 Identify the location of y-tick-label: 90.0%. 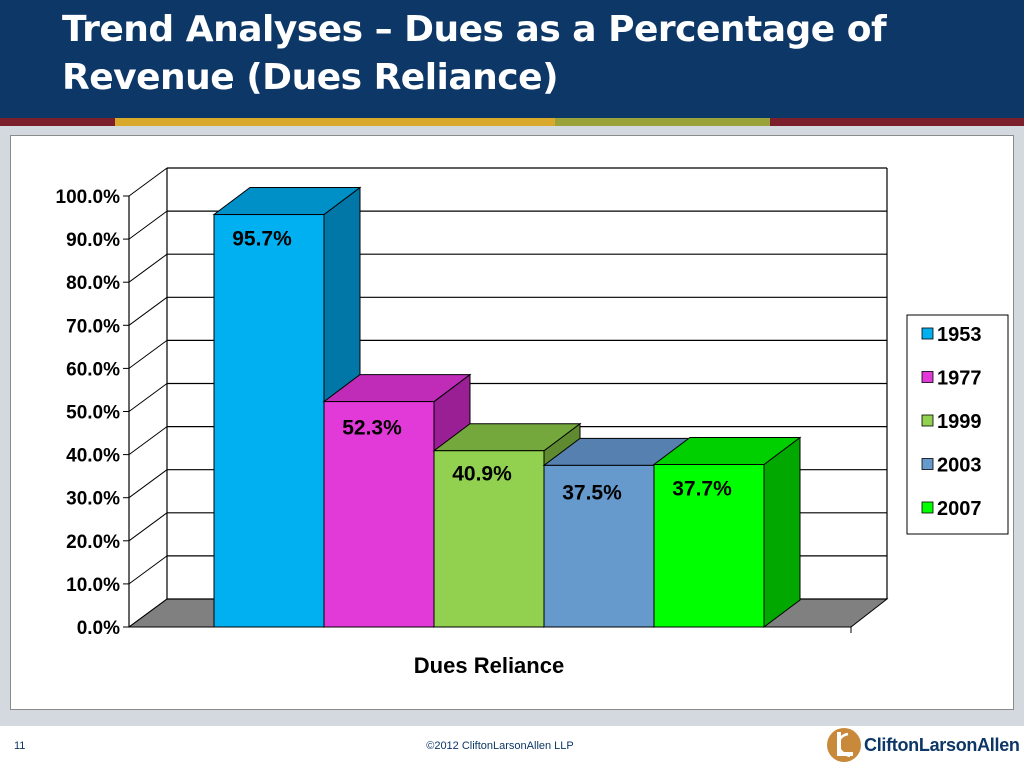
(93, 240).